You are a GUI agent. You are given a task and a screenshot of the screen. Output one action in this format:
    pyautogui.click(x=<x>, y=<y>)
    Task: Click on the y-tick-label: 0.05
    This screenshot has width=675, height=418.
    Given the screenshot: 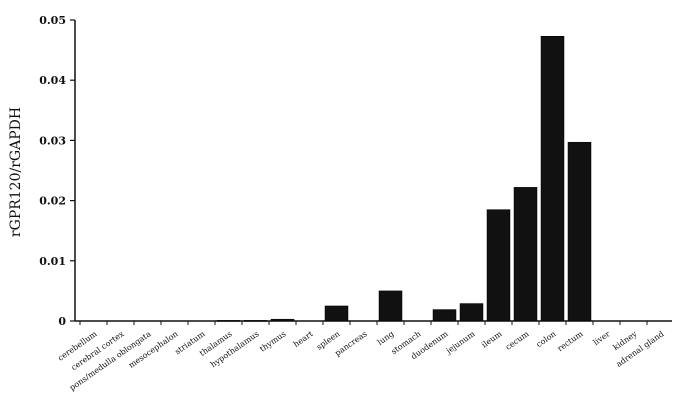 What is the action you would take?
    pyautogui.click(x=52, y=20)
    